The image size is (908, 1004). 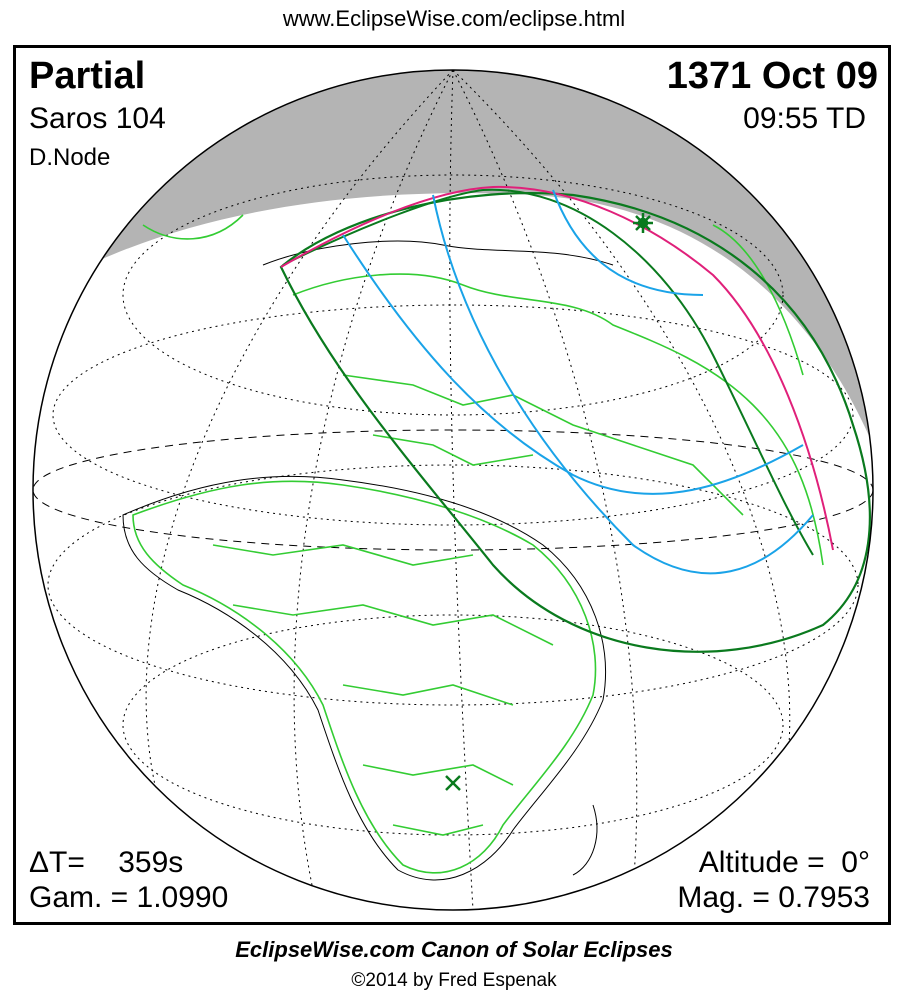 What do you see at coordinates (772, 76) in the screenshot?
I see `eclipse-date: 1371 Oct 09` at bounding box center [772, 76].